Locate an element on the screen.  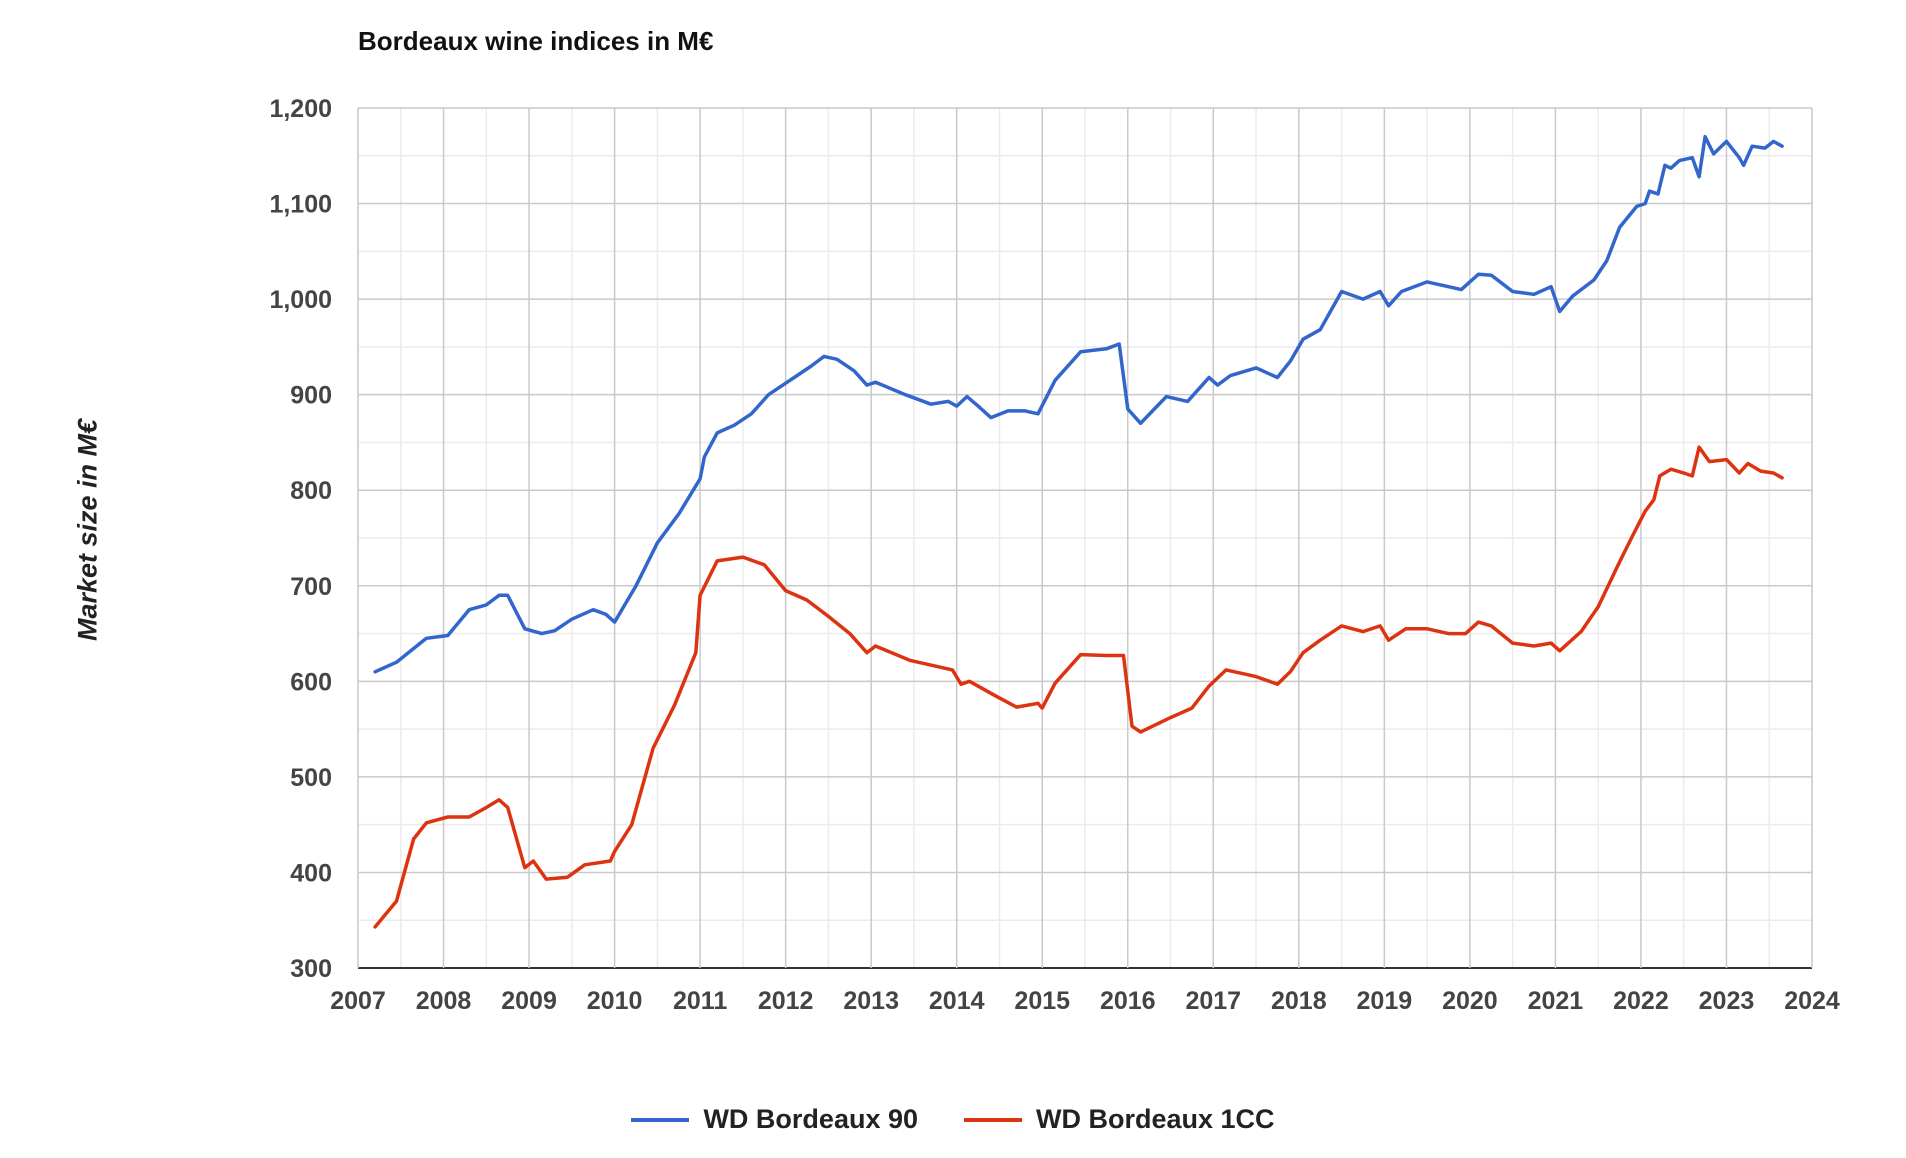
x-tick-label: 2013 is located at coordinates (871, 1001).